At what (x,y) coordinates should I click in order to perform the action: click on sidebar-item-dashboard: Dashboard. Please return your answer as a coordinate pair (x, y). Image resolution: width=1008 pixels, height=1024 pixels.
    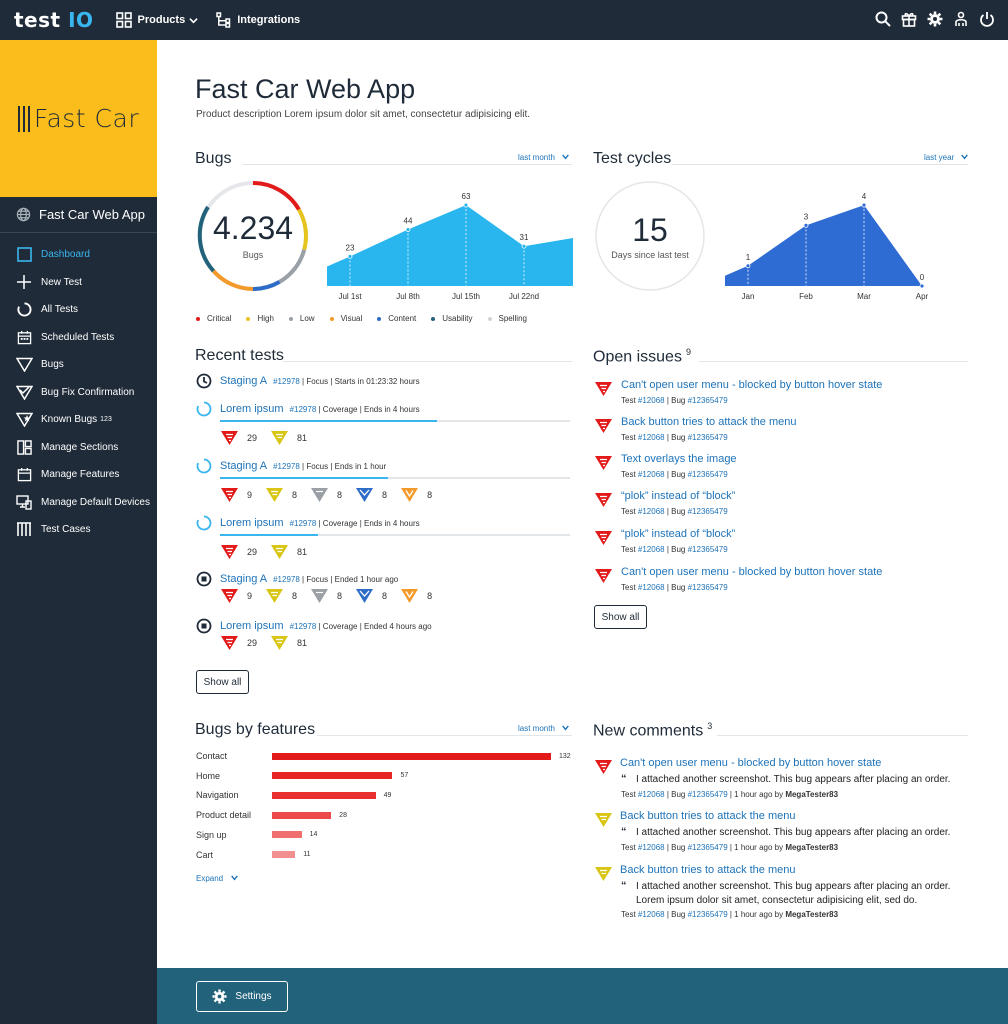
    Looking at the image, I should click on (78, 255).